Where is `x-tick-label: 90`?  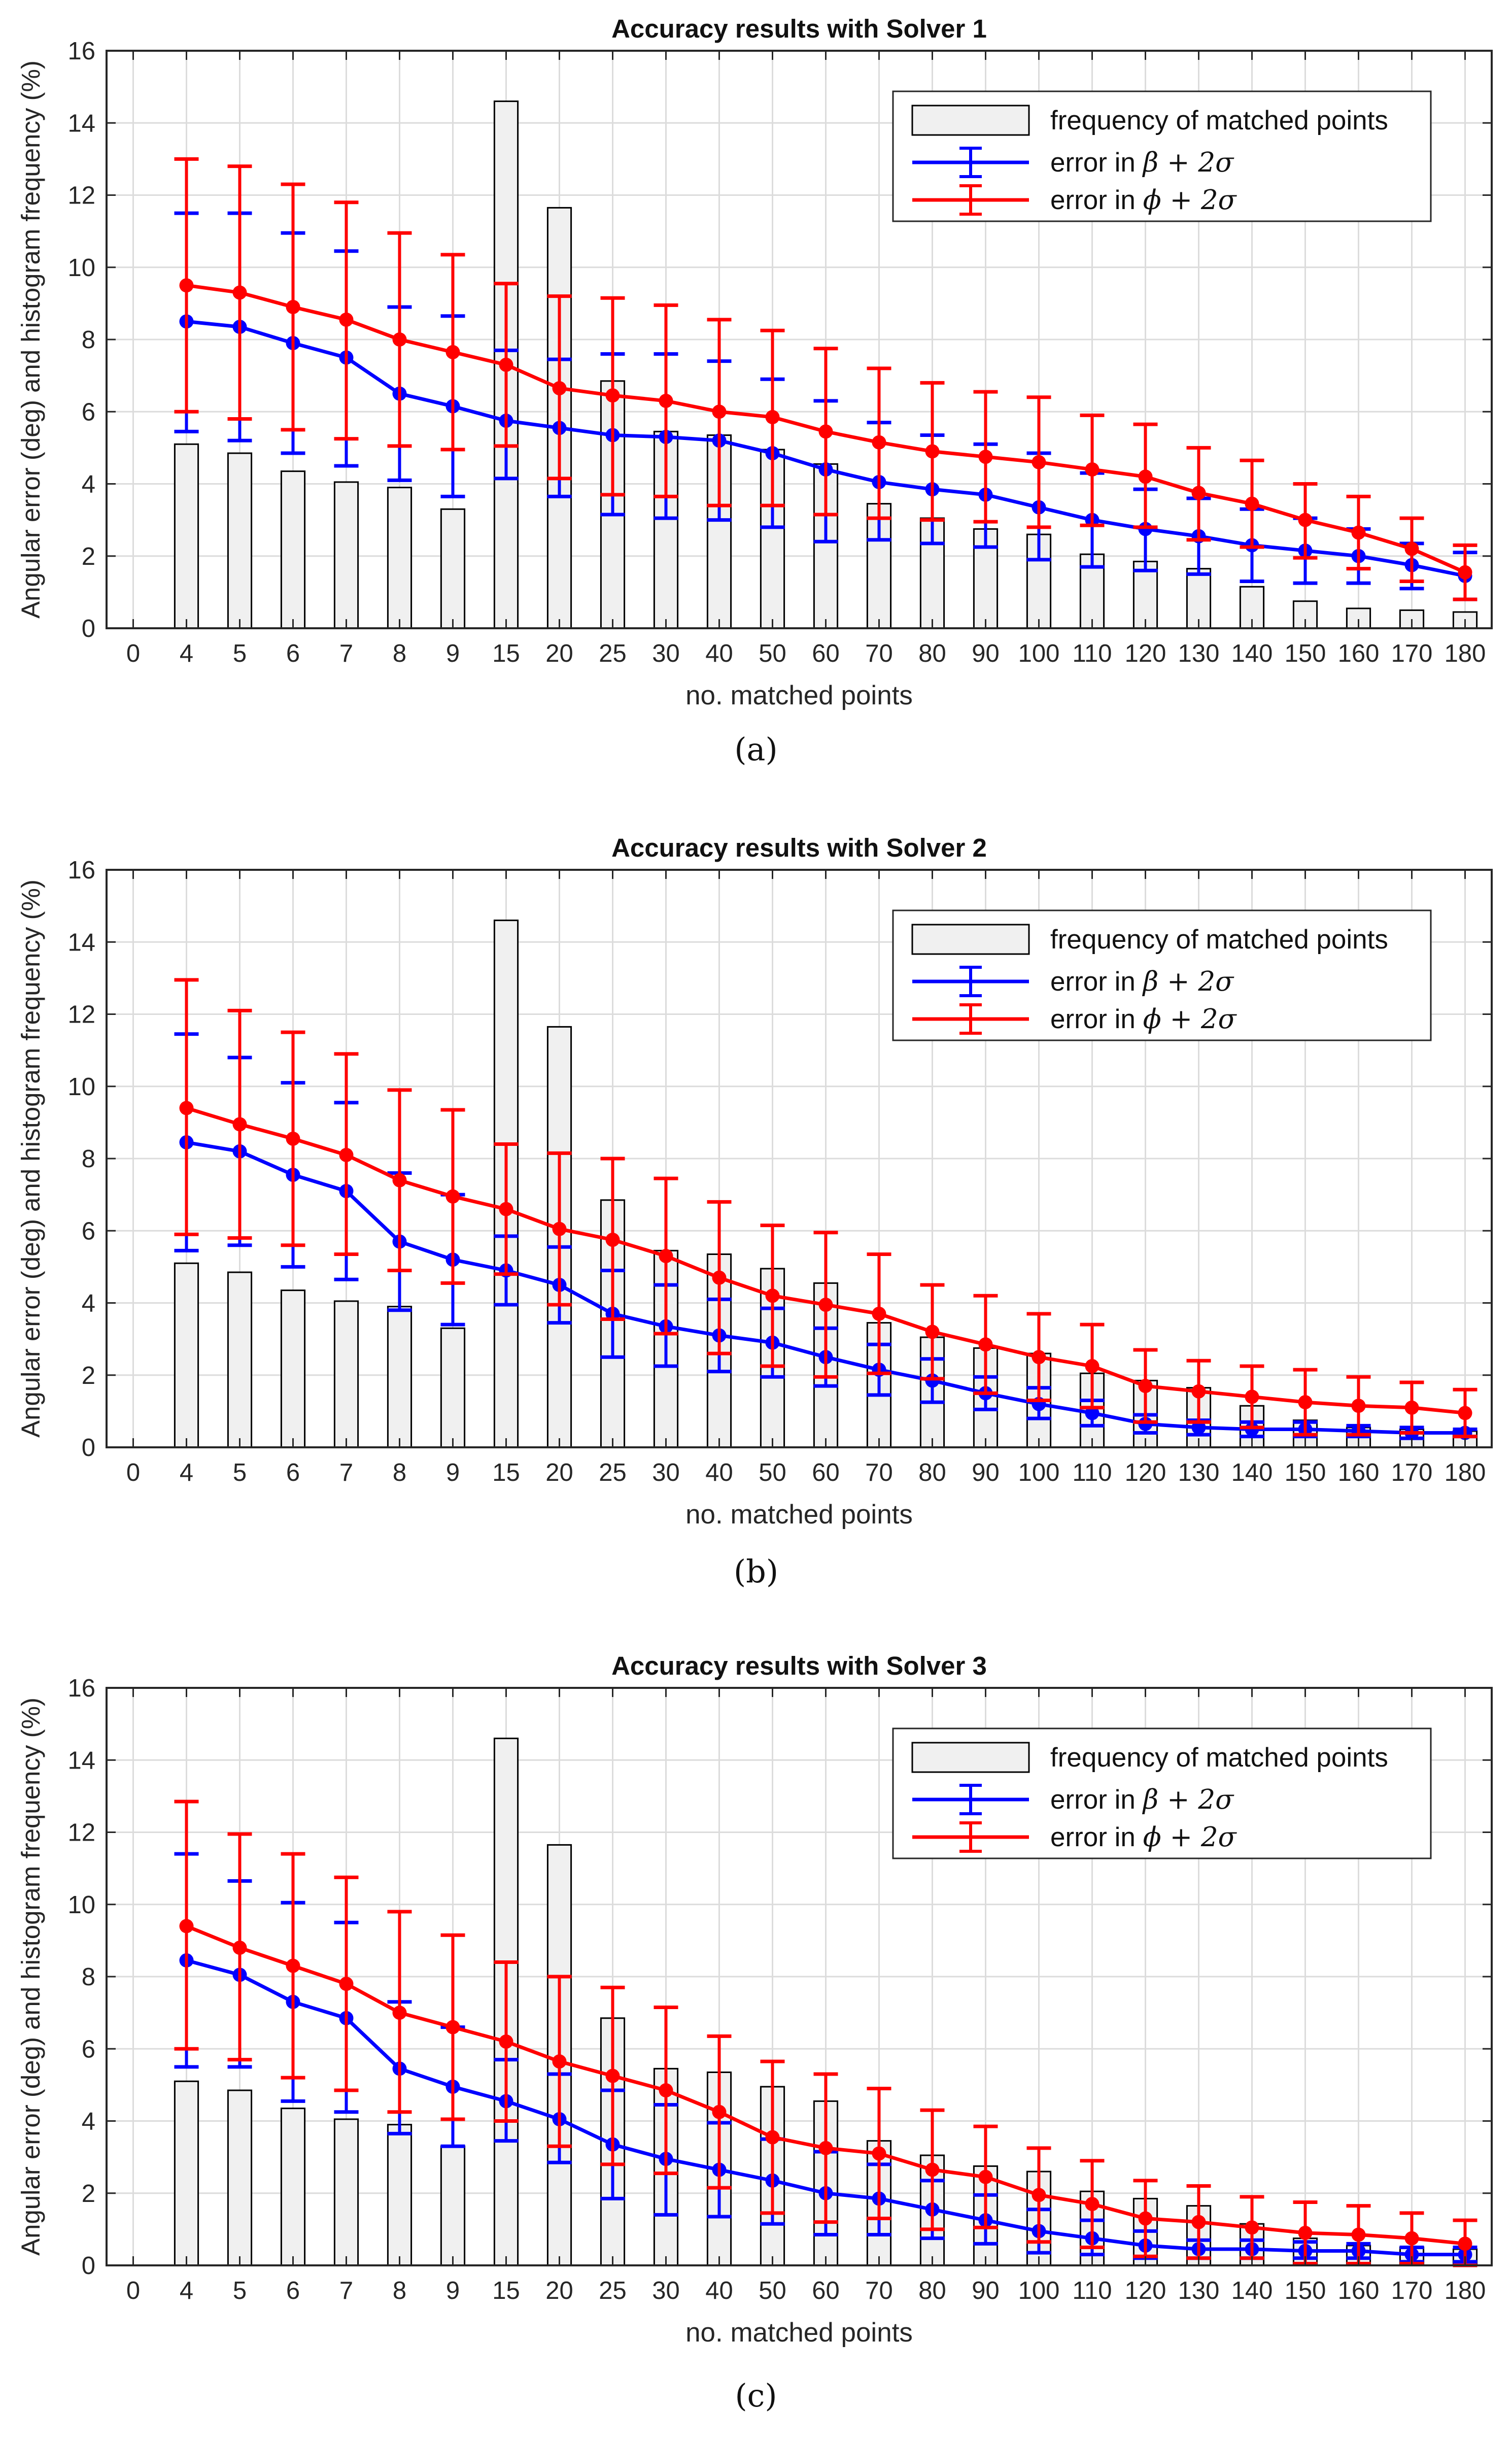
x-tick-label: 90 is located at coordinates (986, 654).